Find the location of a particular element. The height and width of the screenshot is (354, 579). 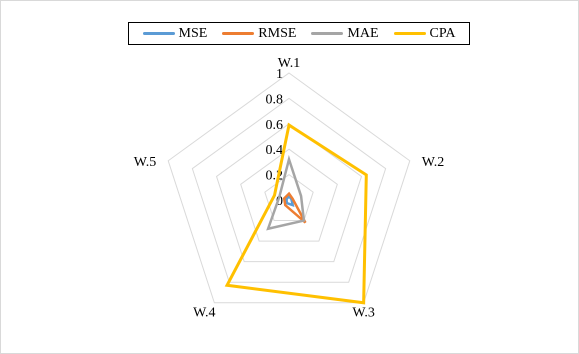

series-line-cpa is located at coordinates (296, 213).